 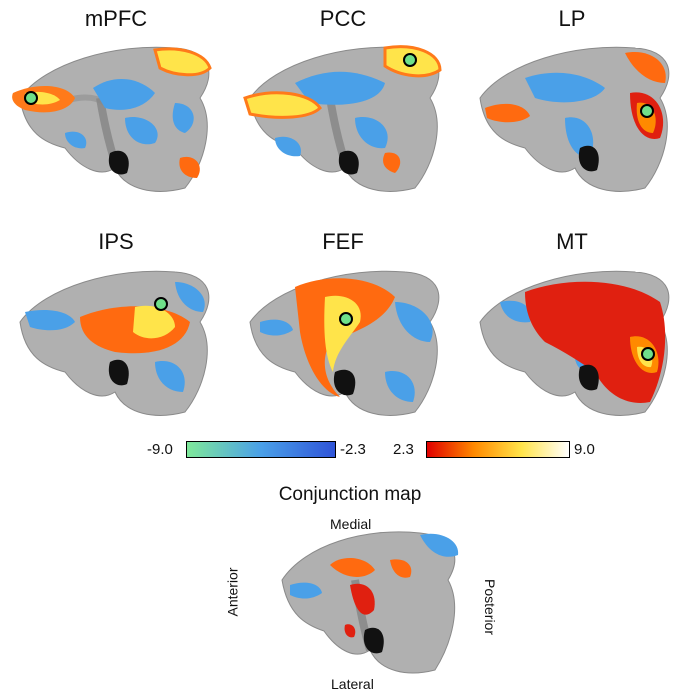 I want to click on colorbar-pos-min-label: 2.3, so click(x=403, y=449).